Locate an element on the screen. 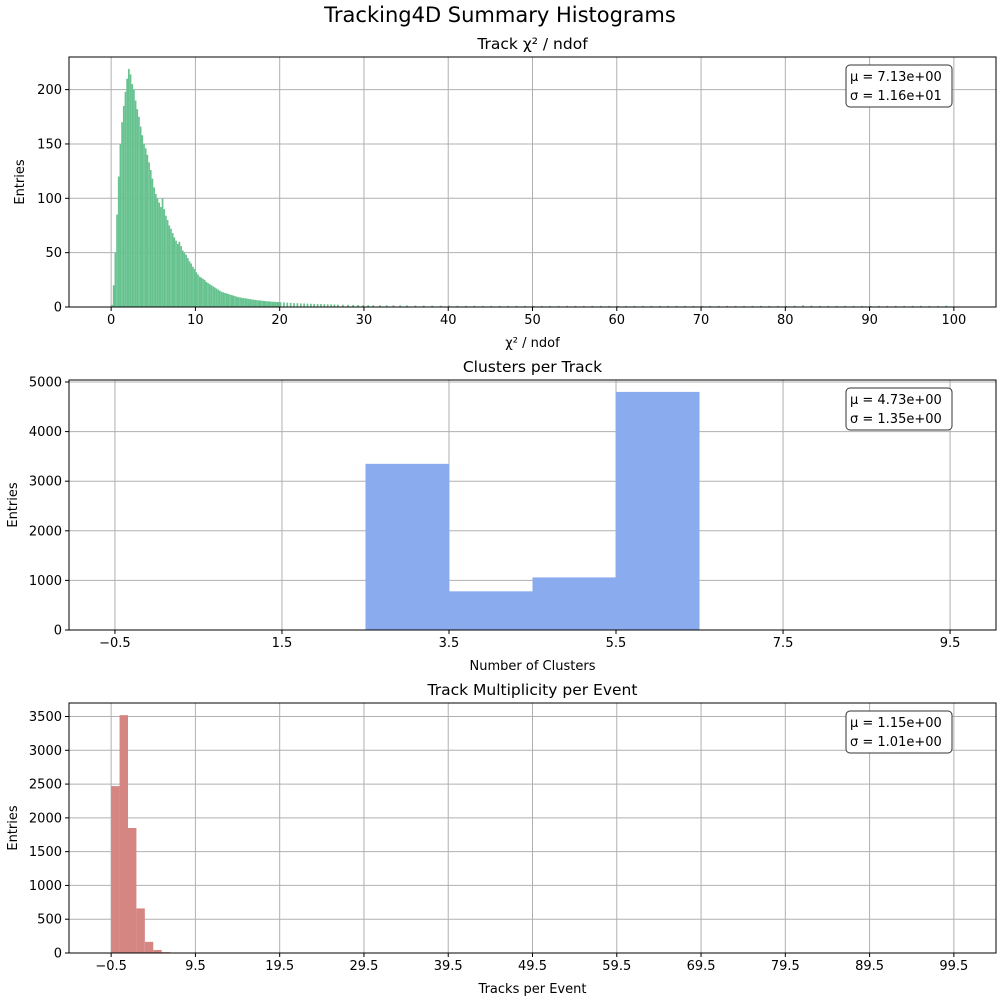 This screenshot has width=1000, height=1000. x-tick-label: 90 is located at coordinates (869, 320).